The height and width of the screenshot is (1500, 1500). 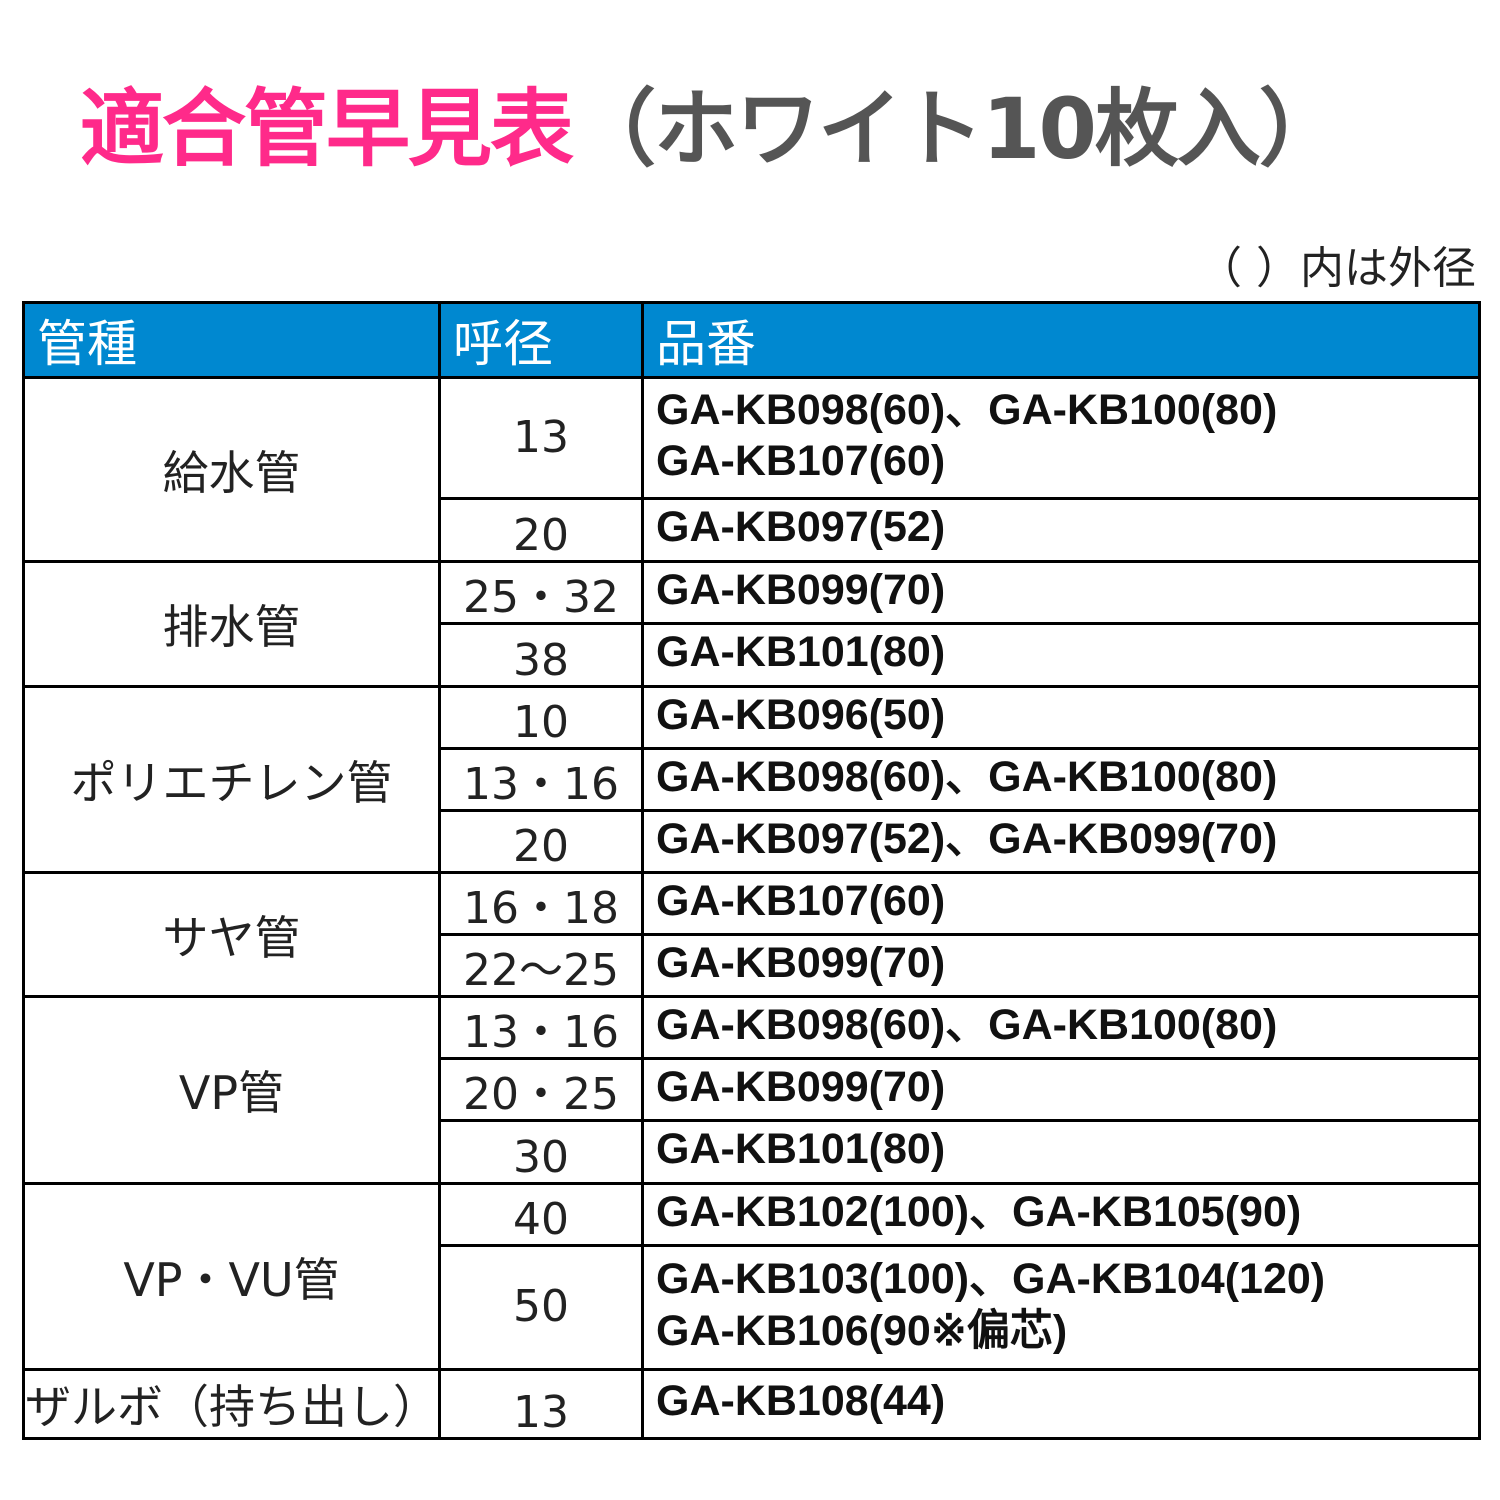 What do you see at coordinates (1061, 438) in the screenshot?
I see `part-number-cell: GA-KB098(60)、GA-KB100(80) GA-KB107(60)` at bounding box center [1061, 438].